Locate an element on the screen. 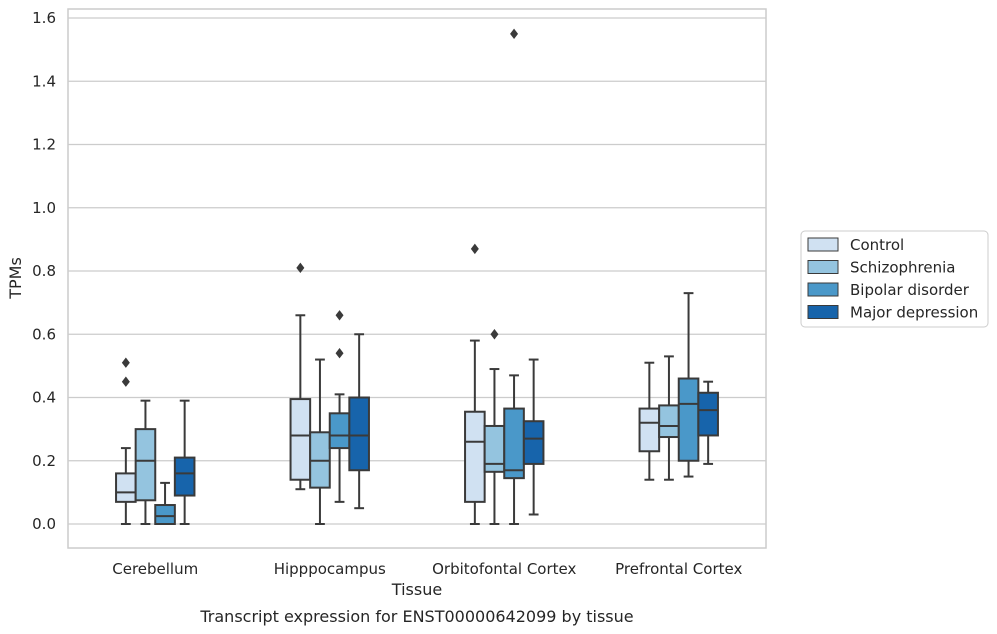 The width and height of the screenshot is (997, 634). box-major-depression-prefrontal-cortex is located at coordinates (708, 422).